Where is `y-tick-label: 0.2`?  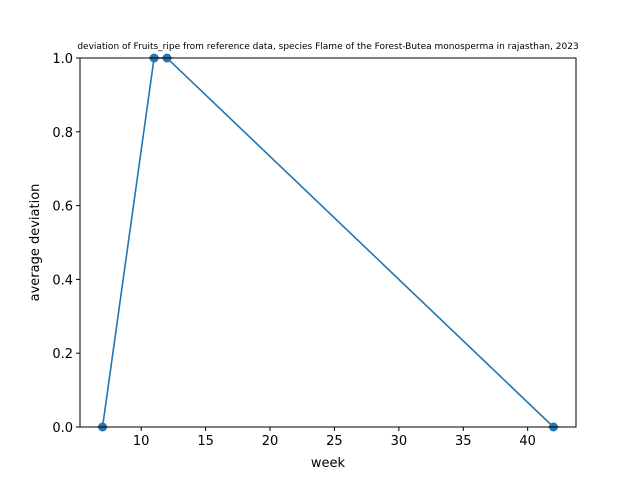 y-tick-label: 0.2 is located at coordinates (62, 354).